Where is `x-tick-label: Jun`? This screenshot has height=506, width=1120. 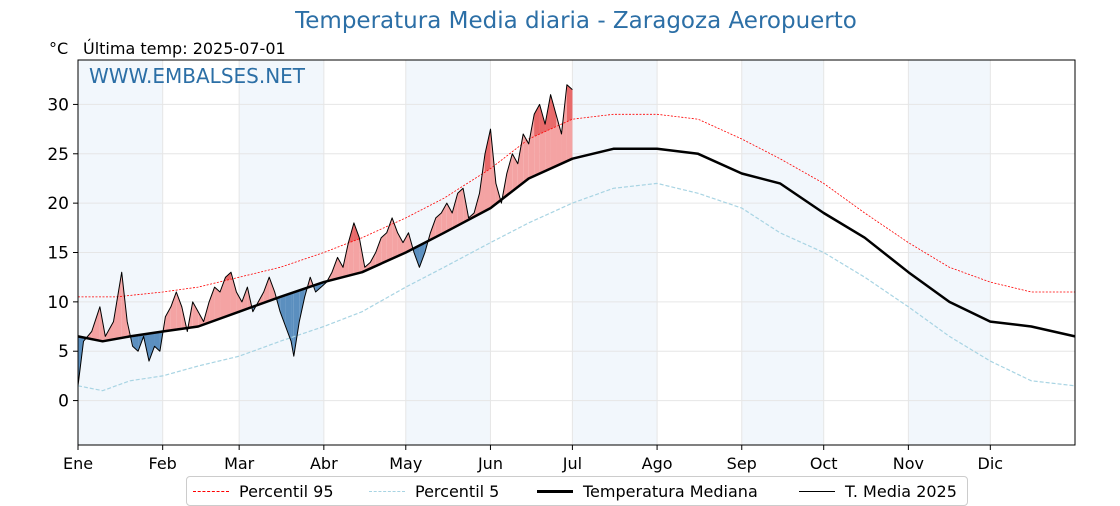
x-tick-label: Jun is located at coordinates (490, 463).